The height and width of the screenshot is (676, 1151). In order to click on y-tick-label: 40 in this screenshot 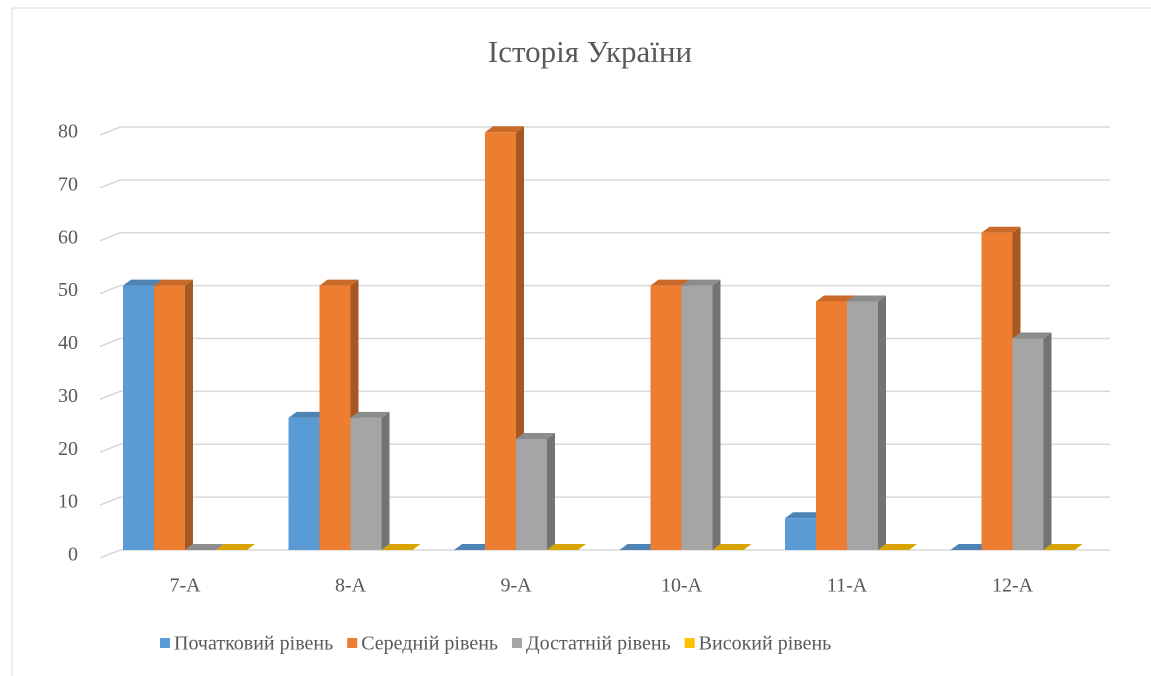, I will do `click(68, 343)`.